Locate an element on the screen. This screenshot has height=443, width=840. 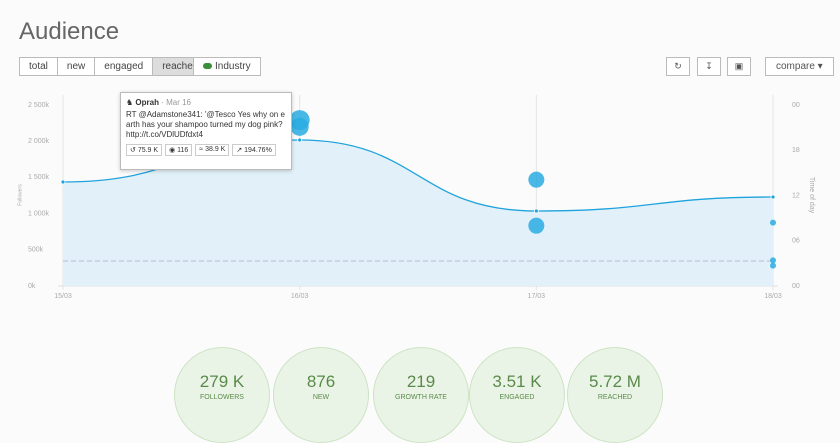
summary-label: GROWTH RATE is located at coordinates (421, 397).